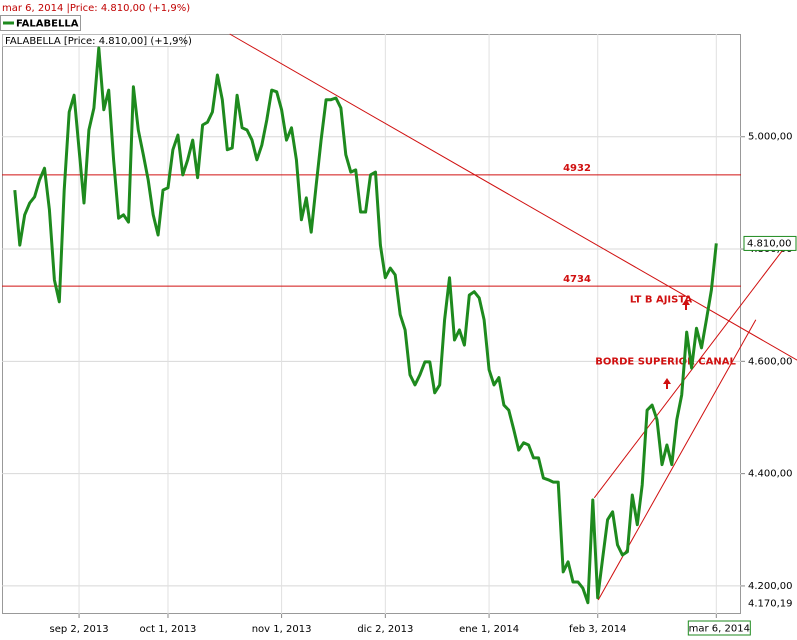 The image size is (797, 640). Describe the element at coordinates (98, 41) in the screenshot. I see `info-text: FALABELLA [Price: 4.810,00] (+1,9%)` at that location.